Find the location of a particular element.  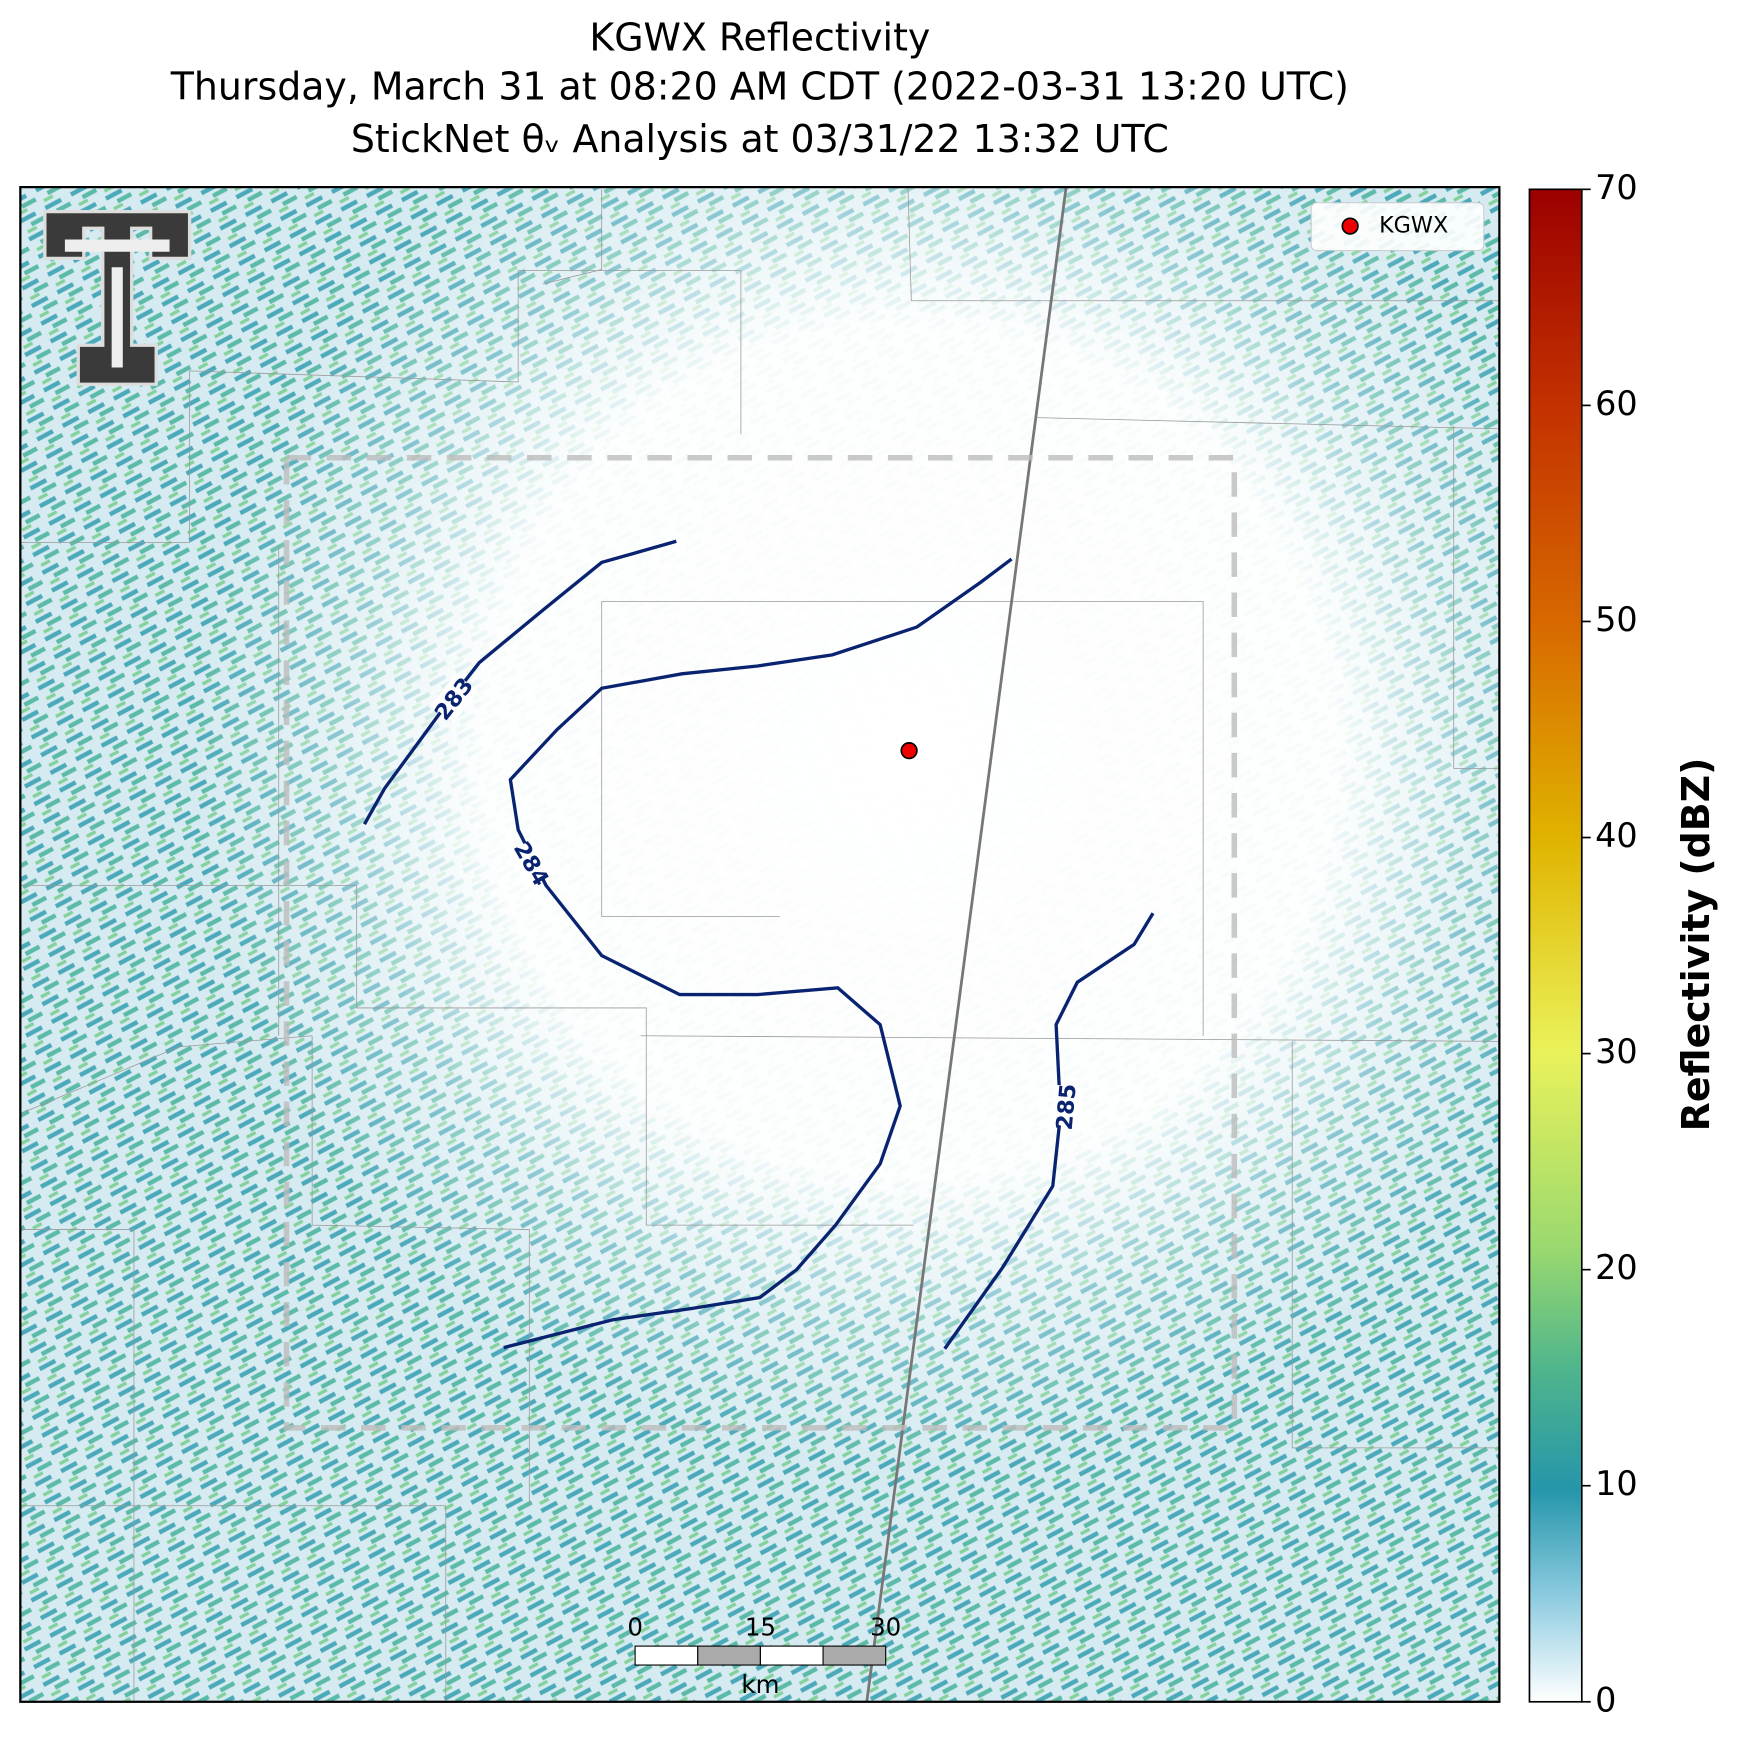

legend: KGWX is located at coordinates (1397, 227).